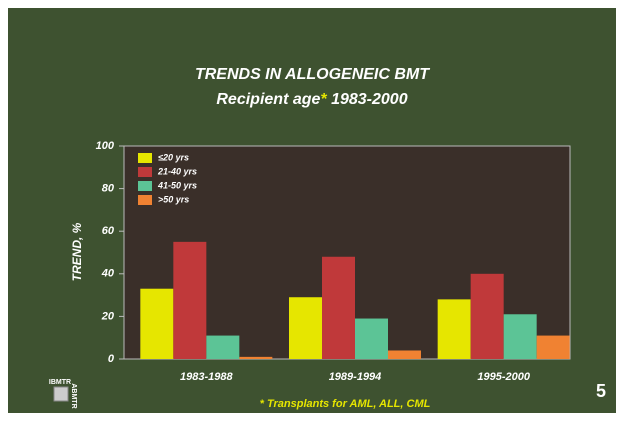 The height and width of the screenshot is (426, 624). I want to click on y-tick-label: 20, so click(108, 316).